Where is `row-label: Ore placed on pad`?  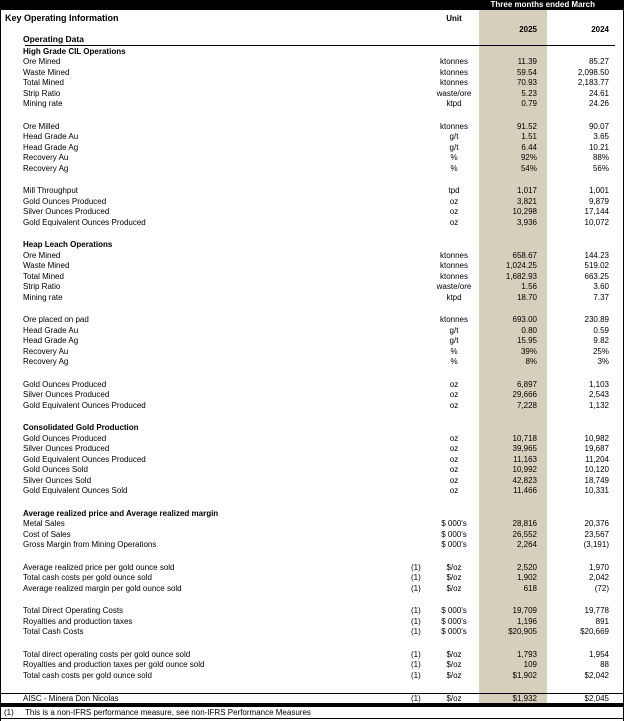
row-label: Ore placed on pad is located at coordinates (56, 320).